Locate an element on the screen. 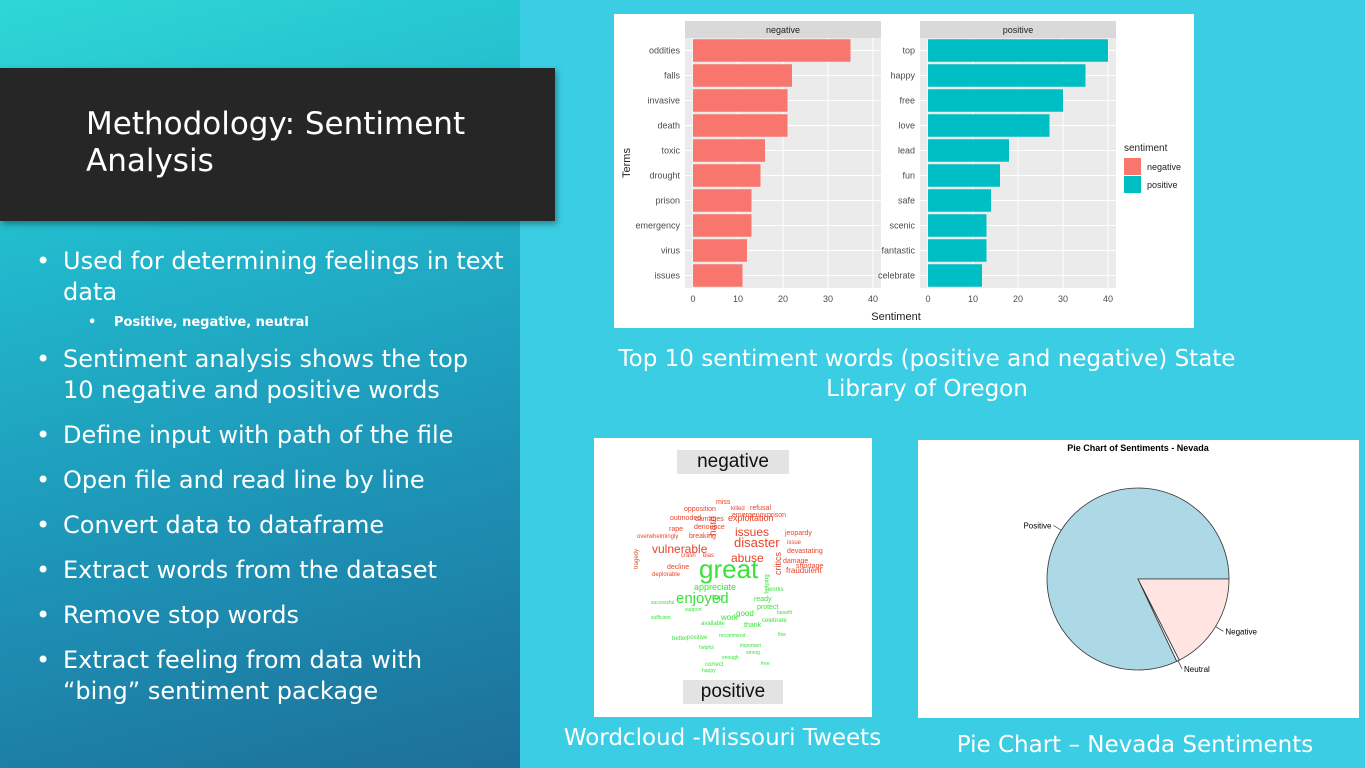 The image size is (1365, 768). wordcloud-word: free is located at coordinates (765, 664).